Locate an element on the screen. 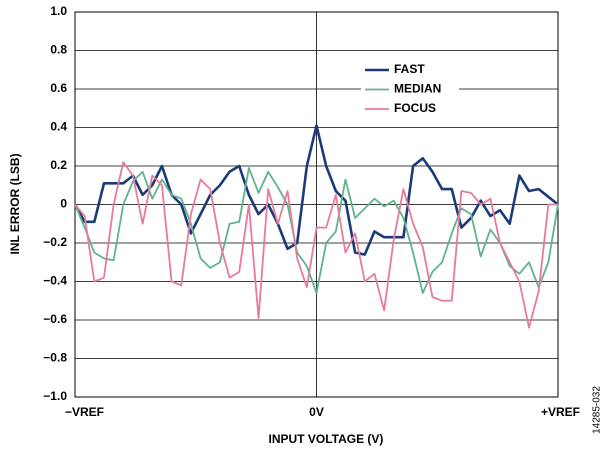 The image size is (605, 452). y-tick-label: −0.4 is located at coordinates (55, 281).